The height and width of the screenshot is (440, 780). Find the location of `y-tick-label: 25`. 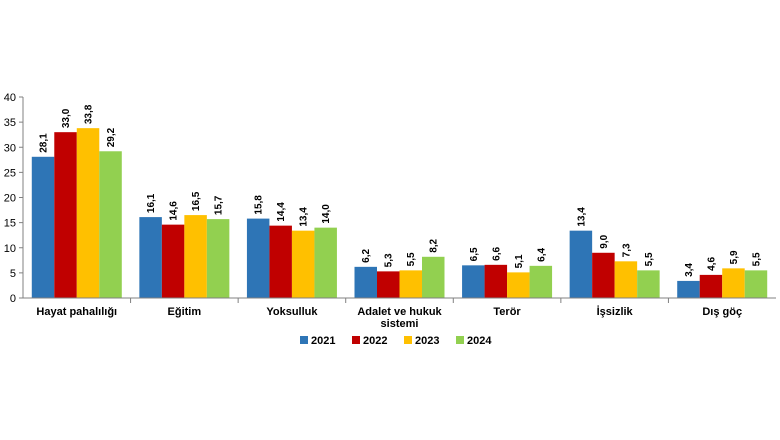

y-tick-label: 25 is located at coordinates (10, 173).